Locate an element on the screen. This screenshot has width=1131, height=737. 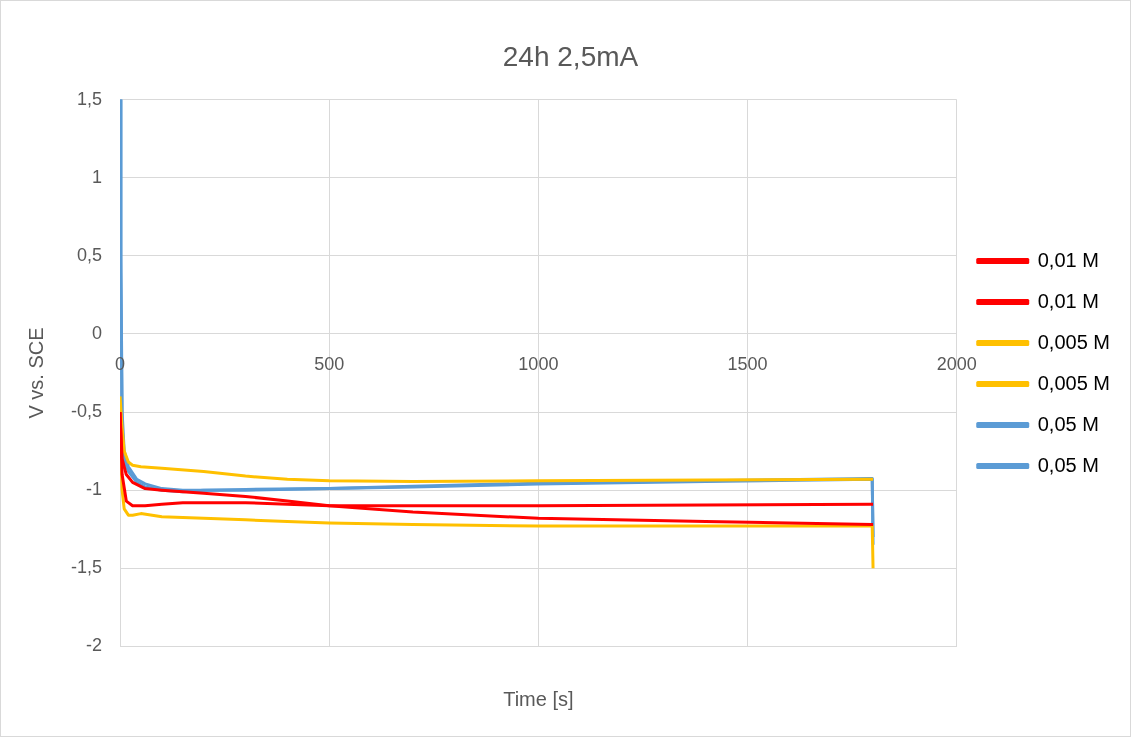
x-tick-label: 1500 is located at coordinates (747, 363).